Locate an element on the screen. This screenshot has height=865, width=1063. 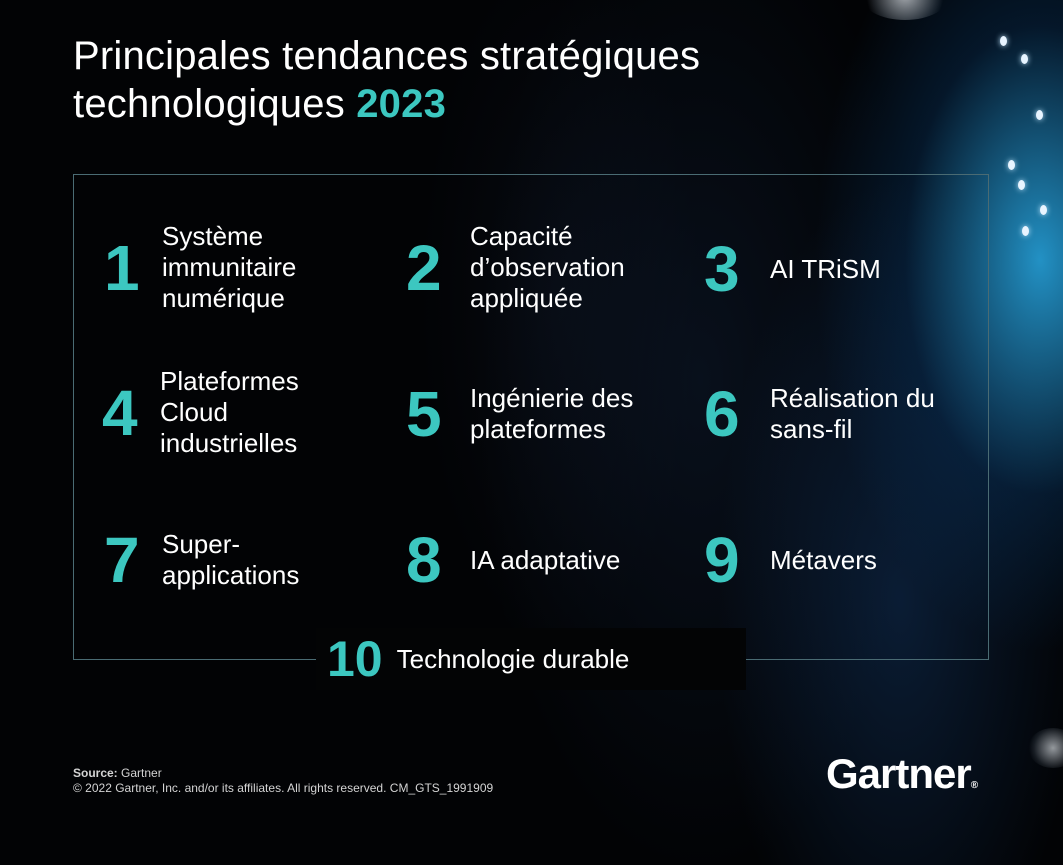
trend-label: IA adaptative is located at coordinates (545, 559).